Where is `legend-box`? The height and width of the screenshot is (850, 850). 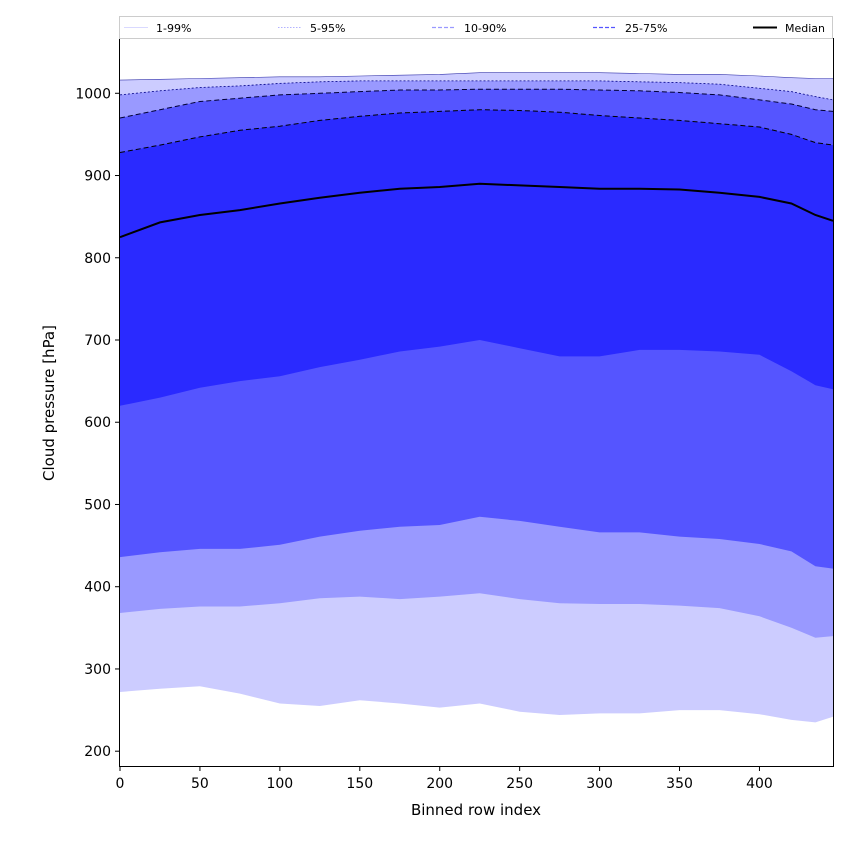 legend-box is located at coordinates (476, 27).